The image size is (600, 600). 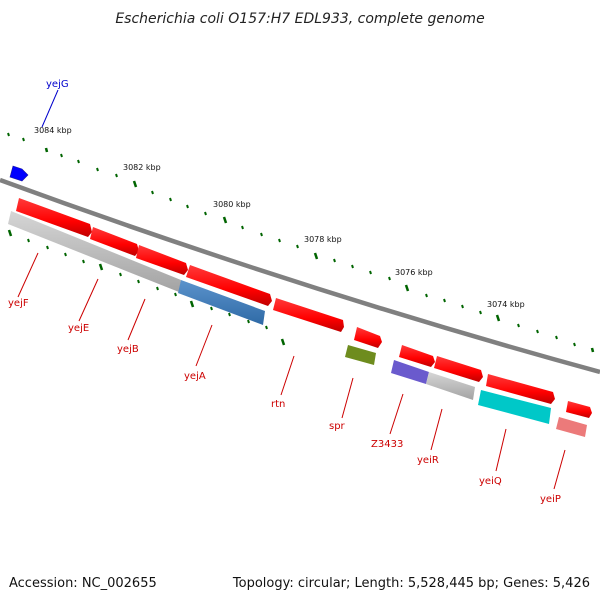 I want to click on ruler-label-3082: 3082 kbp, so click(x=142, y=167).